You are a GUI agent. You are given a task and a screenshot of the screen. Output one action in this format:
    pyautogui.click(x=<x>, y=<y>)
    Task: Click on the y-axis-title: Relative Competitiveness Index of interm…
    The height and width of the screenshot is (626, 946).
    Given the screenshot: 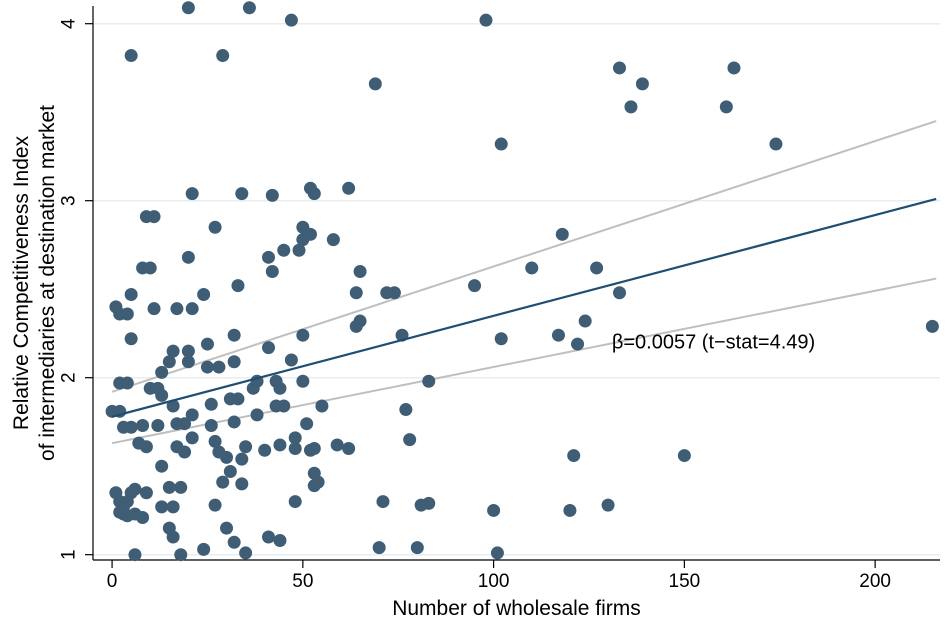 What is the action you would take?
    pyautogui.click(x=34, y=283)
    